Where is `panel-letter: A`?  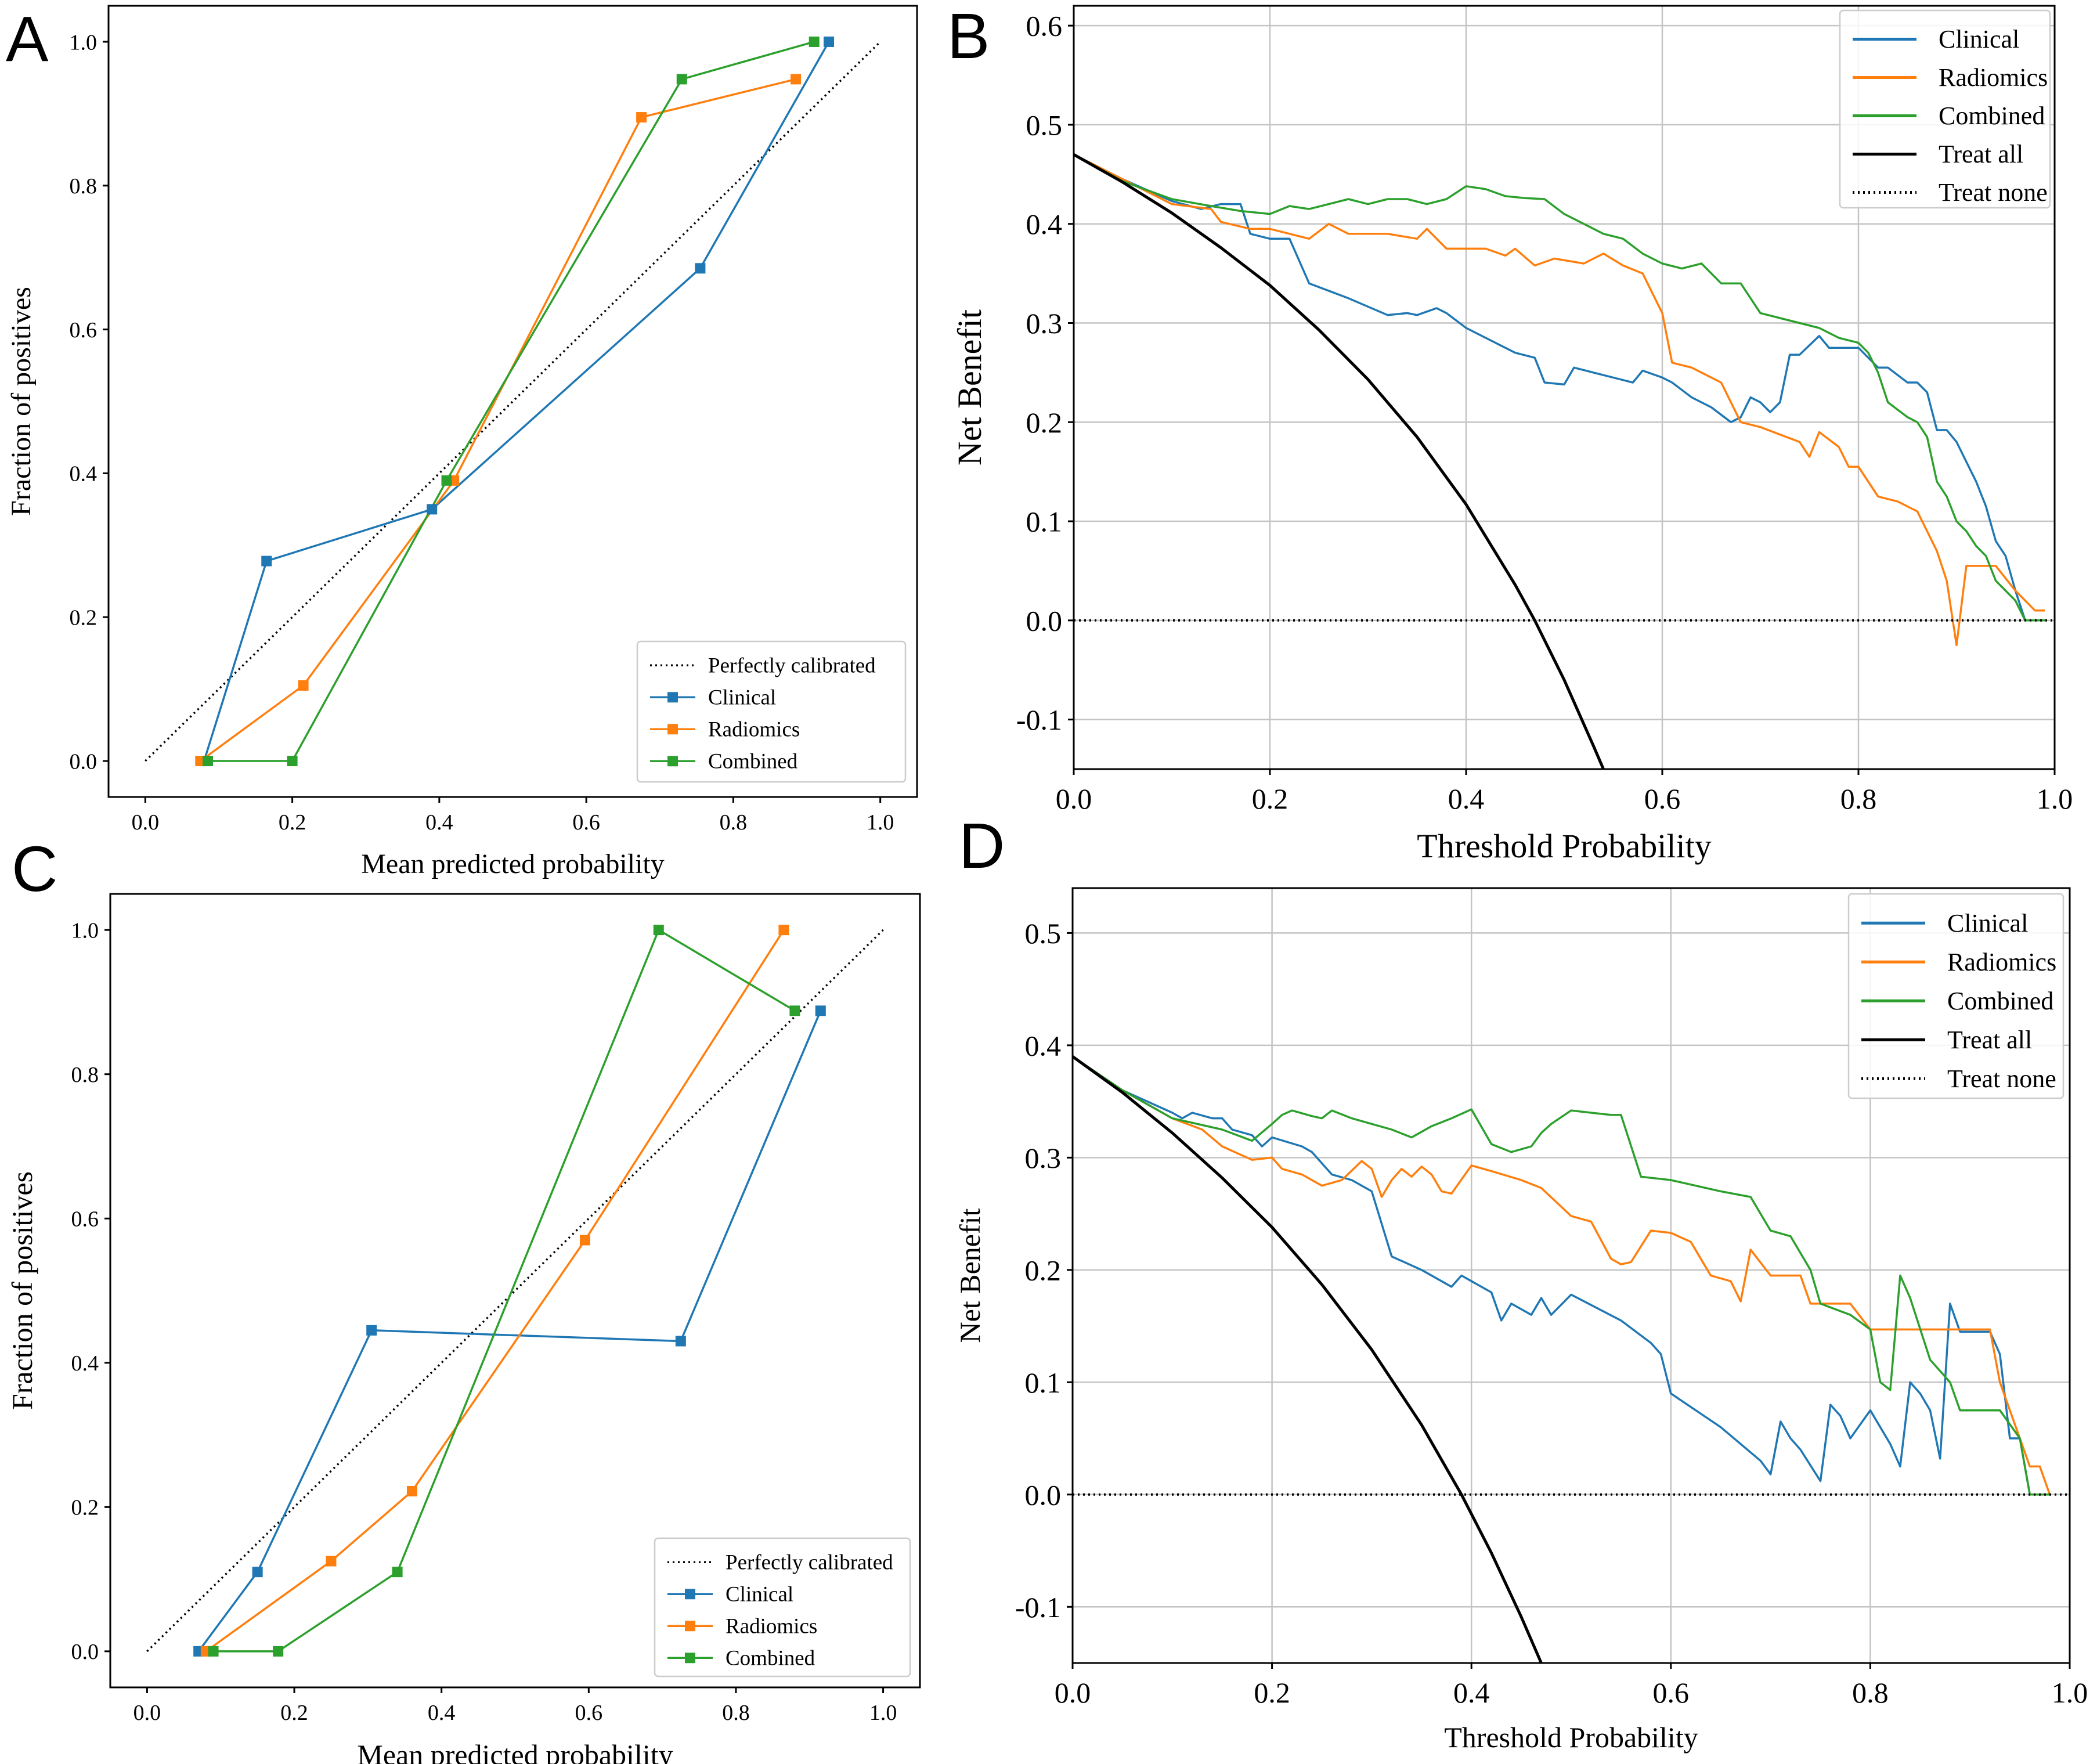 panel-letter: A is located at coordinates (27, 39).